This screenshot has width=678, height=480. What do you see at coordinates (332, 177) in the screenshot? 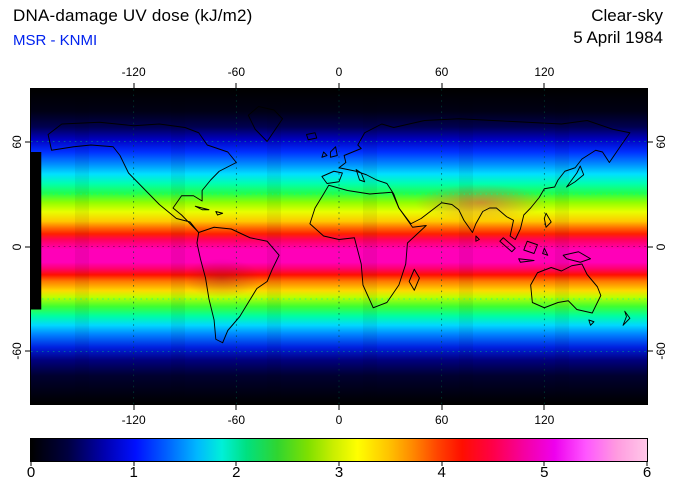
I see `iberia-outline` at bounding box center [332, 177].